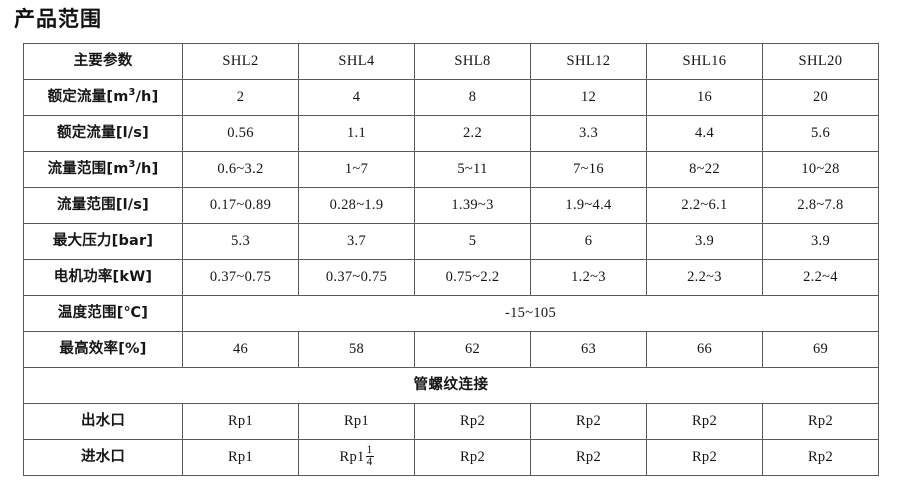  What do you see at coordinates (588, 97) in the screenshot?
I see `cell-value: 12` at bounding box center [588, 97].